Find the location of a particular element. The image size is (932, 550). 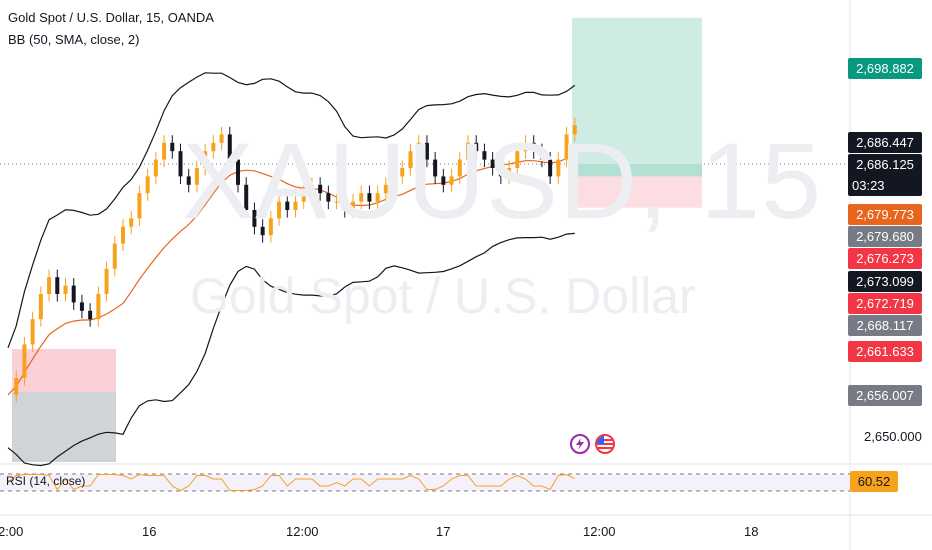

long-position-target-zone is located at coordinates (637, 97).